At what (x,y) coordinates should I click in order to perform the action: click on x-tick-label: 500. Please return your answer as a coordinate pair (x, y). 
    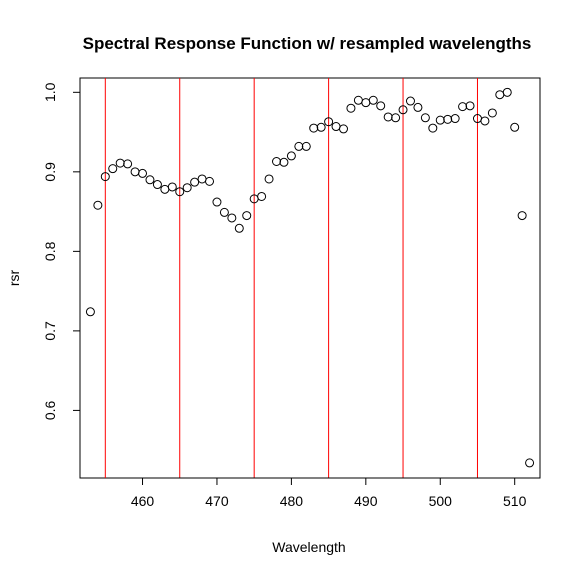
    Looking at the image, I should click on (441, 501).